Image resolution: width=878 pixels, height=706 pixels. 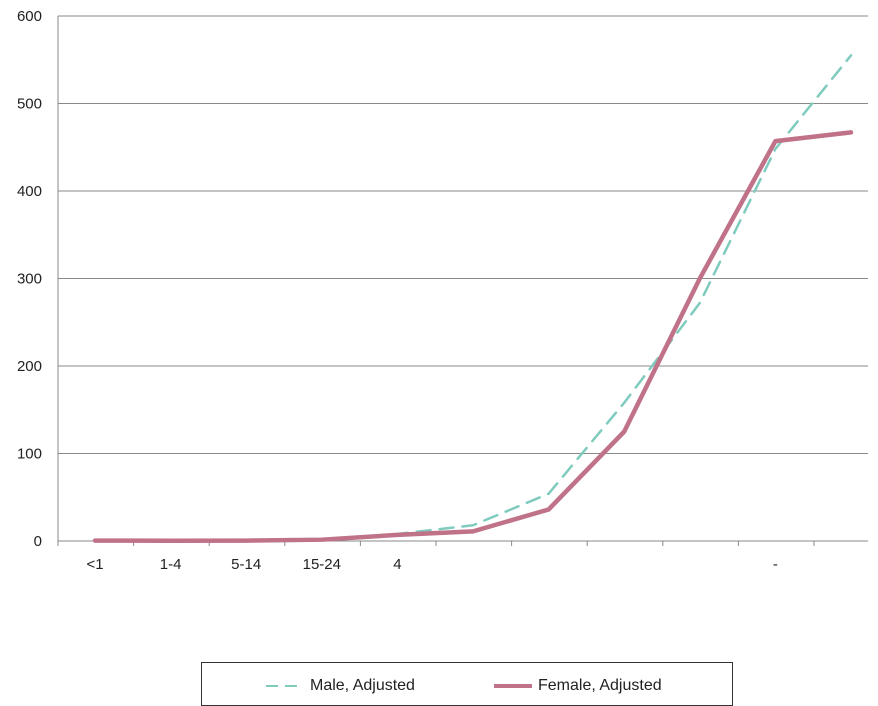 I want to click on legend-label-female: Female, Adjusted, so click(x=600, y=686).